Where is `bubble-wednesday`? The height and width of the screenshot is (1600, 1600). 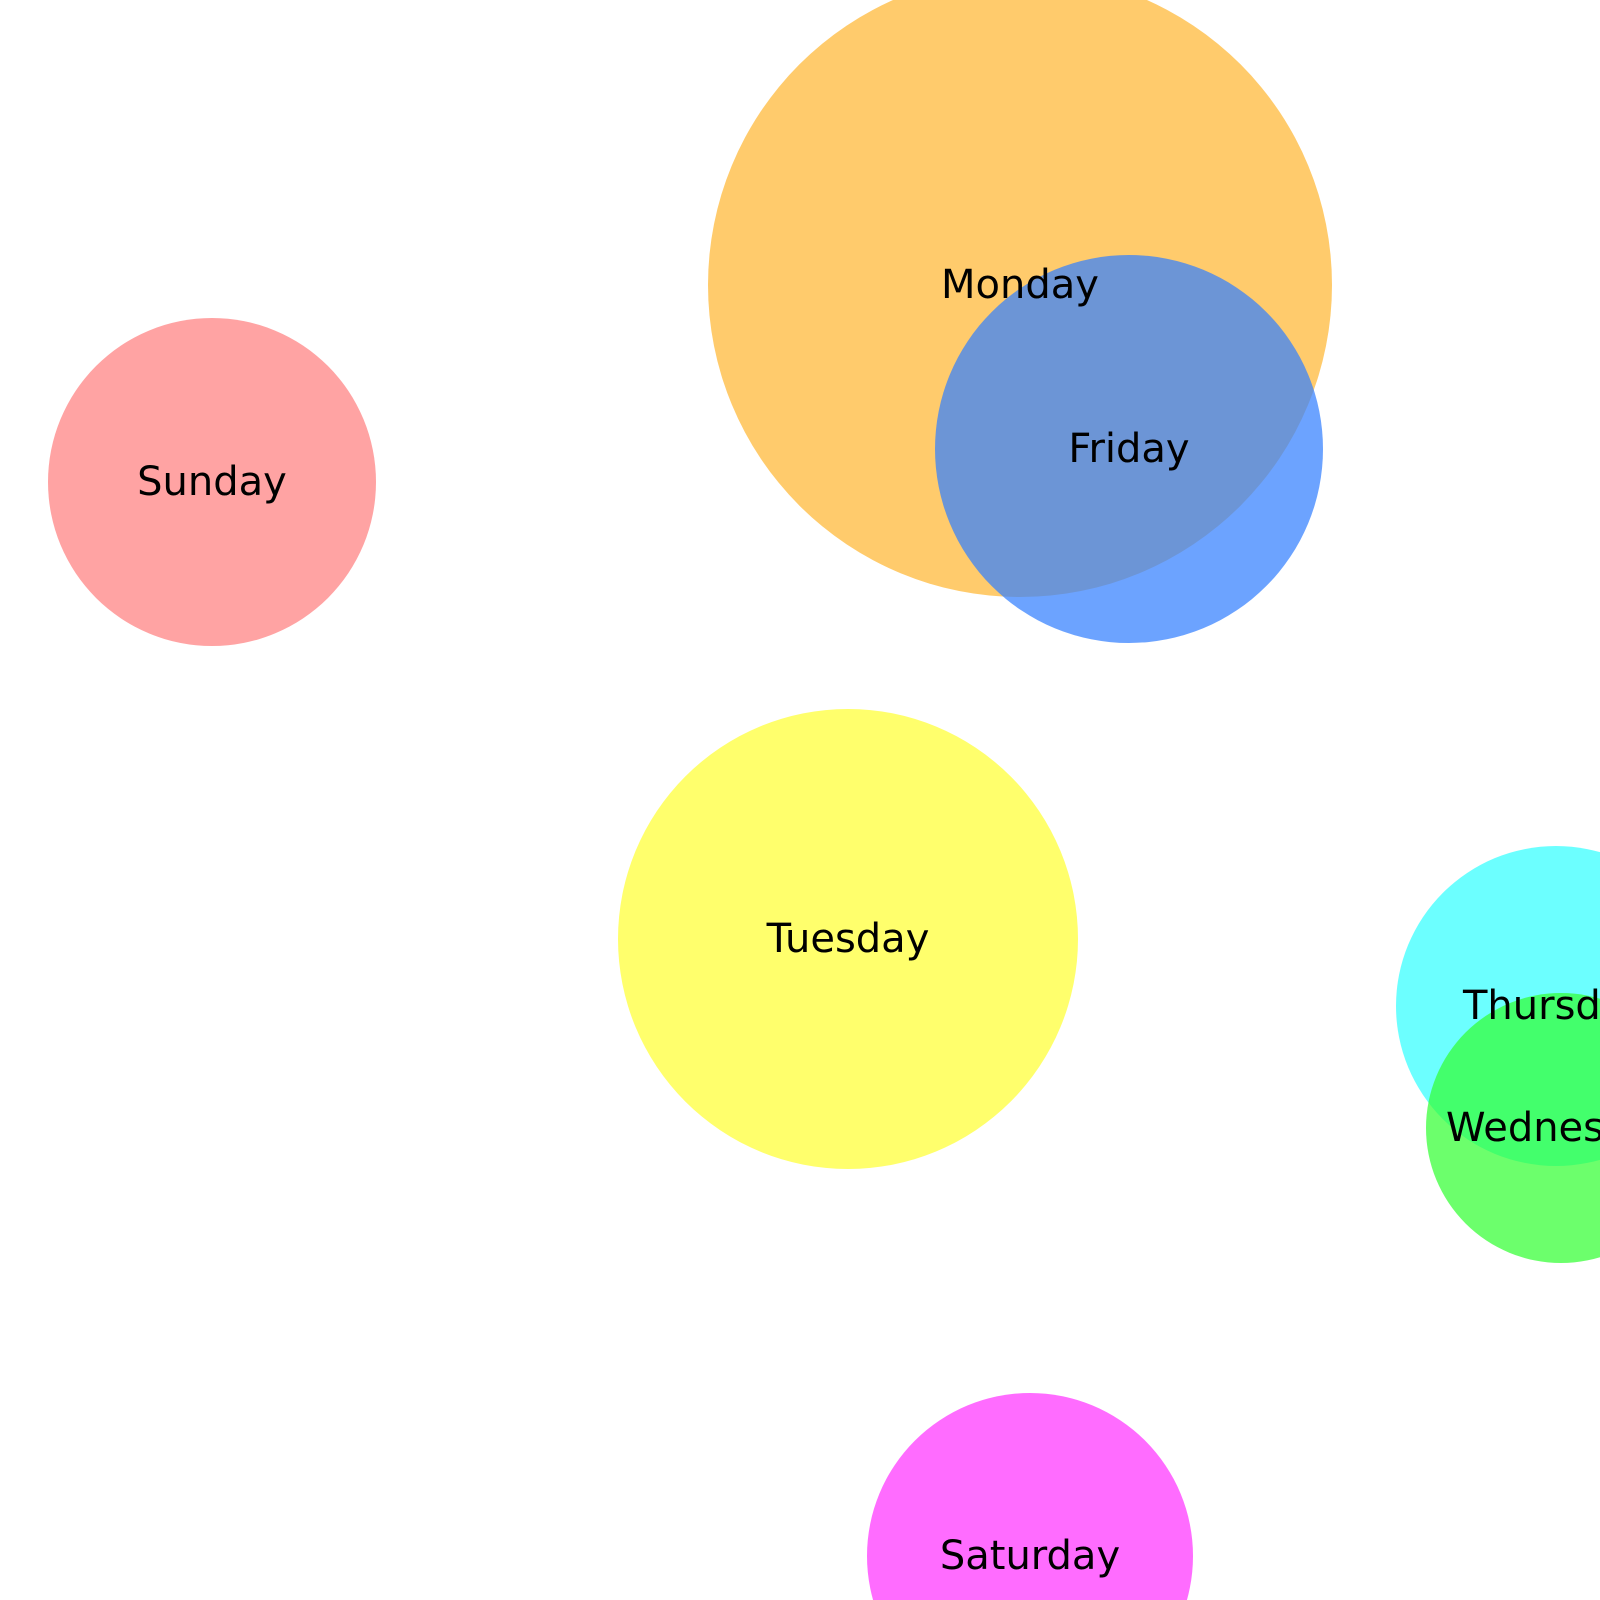 bubble-wednesday is located at coordinates (1513, 1128).